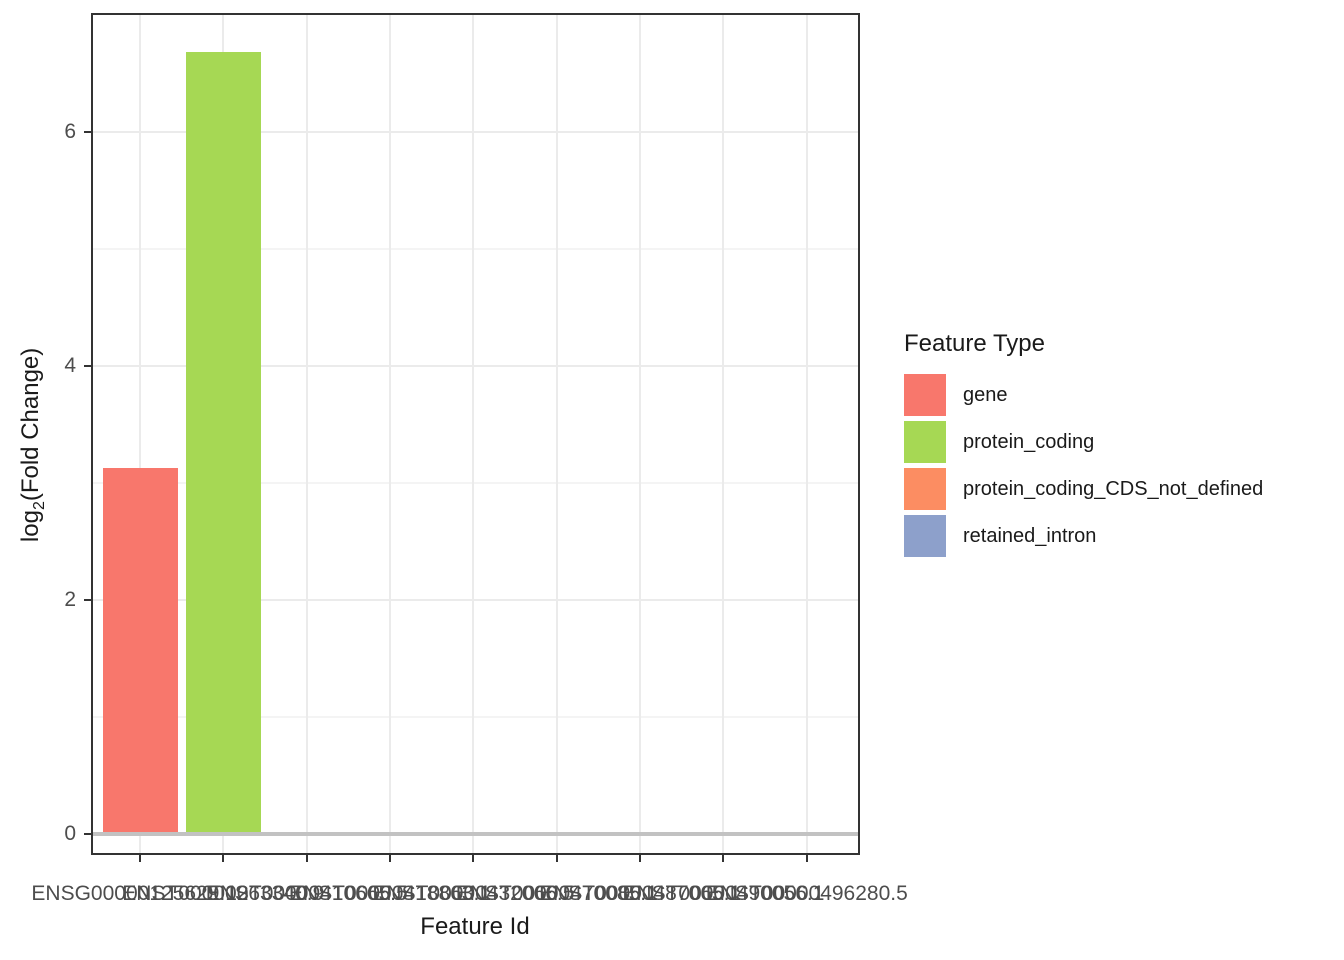 The height and width of the screenshot is (960, 1344). Describe the element at coordinates (31, 526) in the screenshot. I see `y-axis-title-base: log` at that location.